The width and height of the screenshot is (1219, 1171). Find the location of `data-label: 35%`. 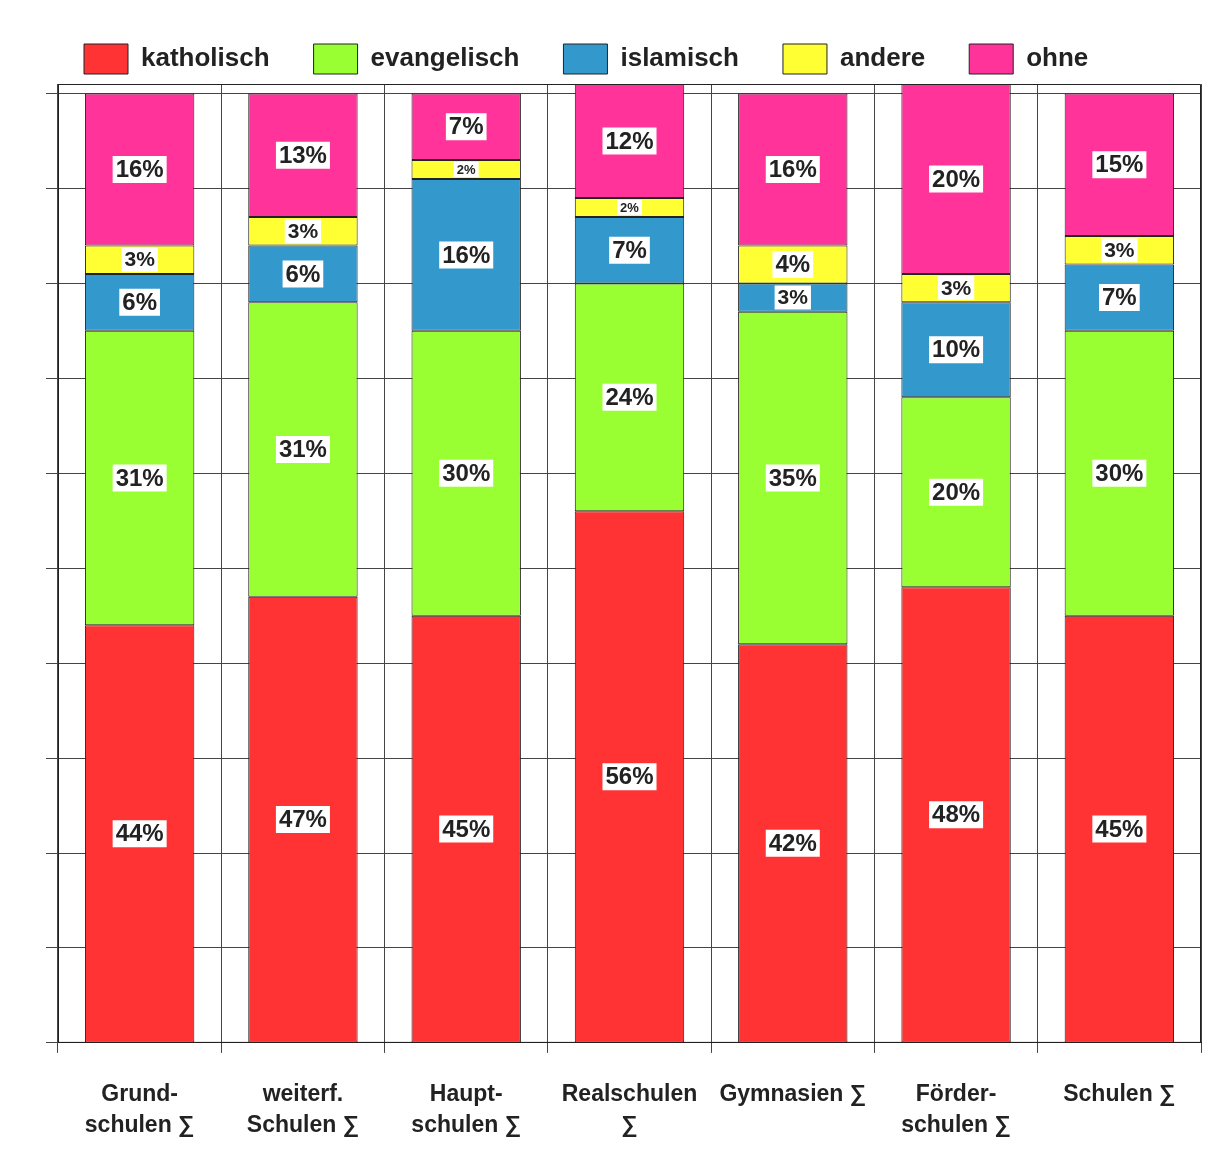

data-label: 35% is located at coordinates (792, 477).